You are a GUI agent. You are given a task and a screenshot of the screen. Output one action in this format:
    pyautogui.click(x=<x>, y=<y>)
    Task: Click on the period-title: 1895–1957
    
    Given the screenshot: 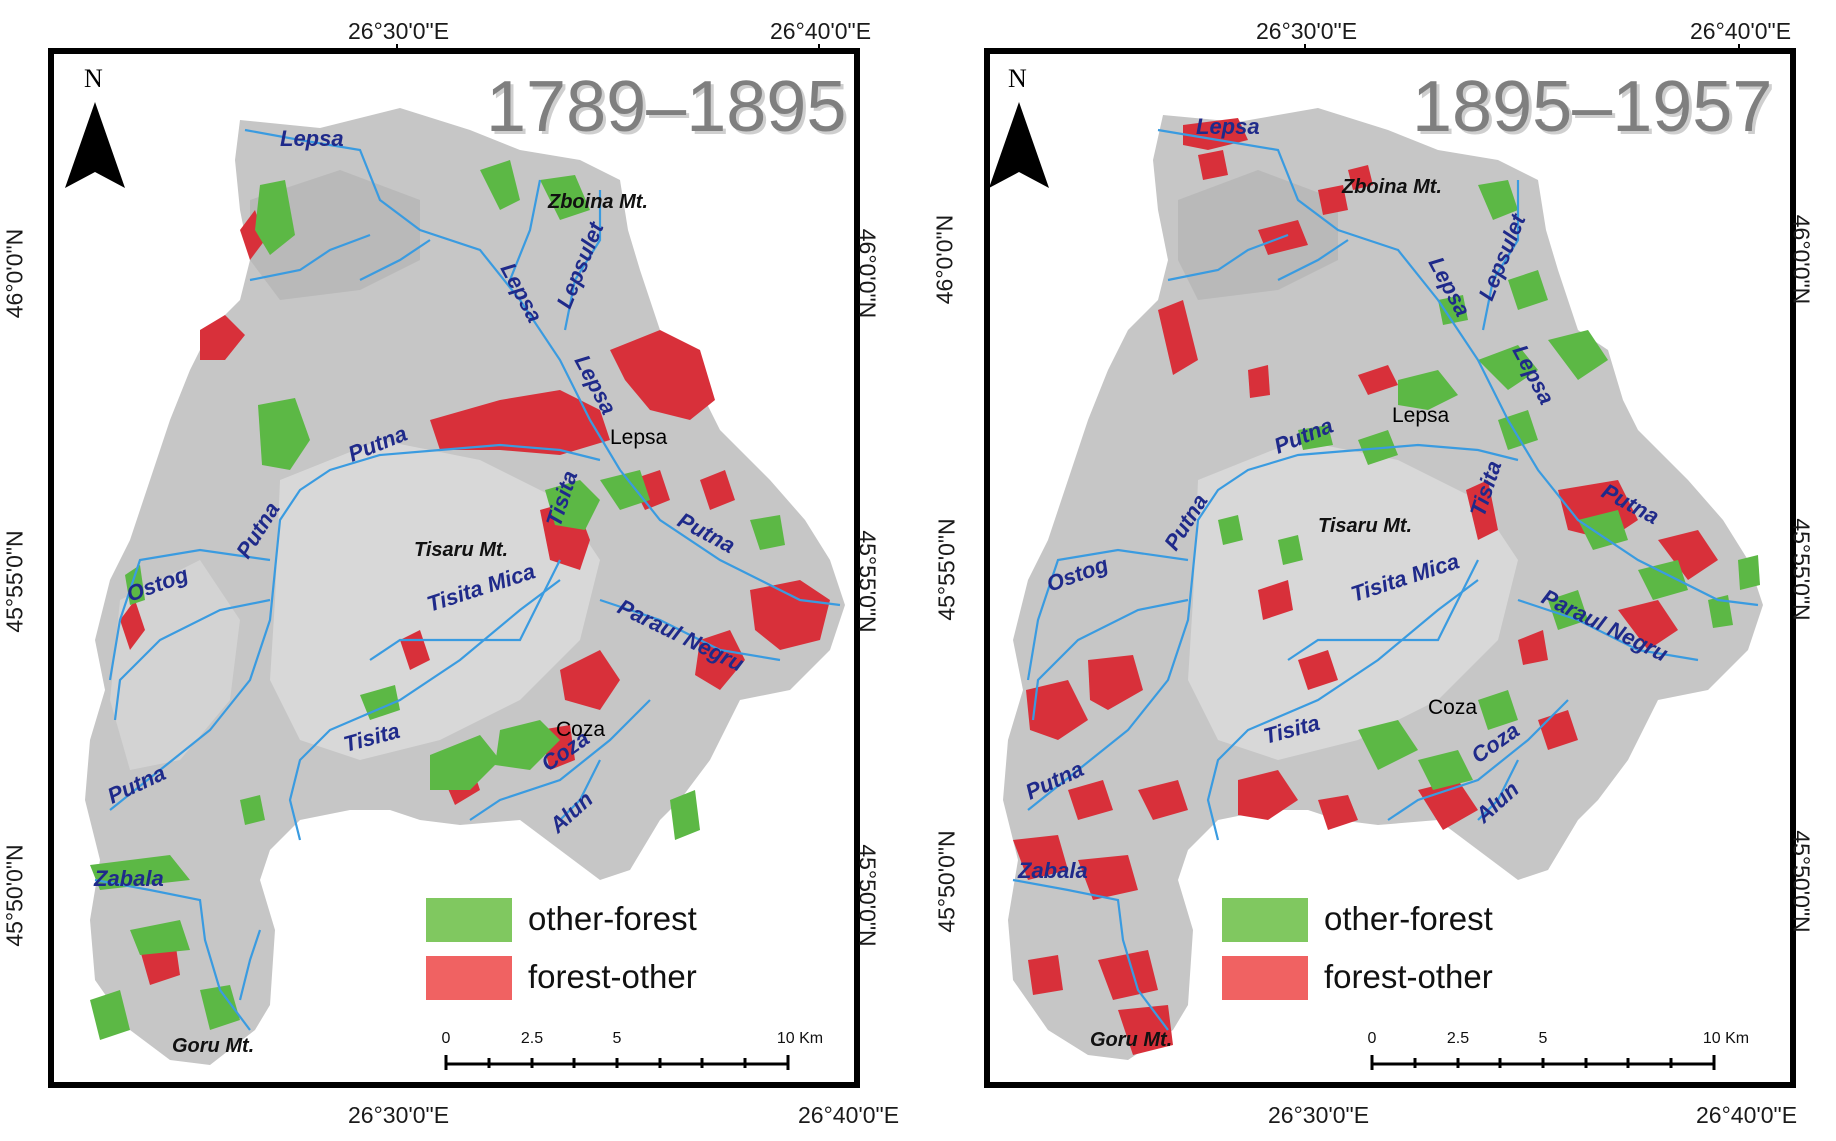 What is the action you would take?
    pyautogui.click(x=1592, y=107)
    